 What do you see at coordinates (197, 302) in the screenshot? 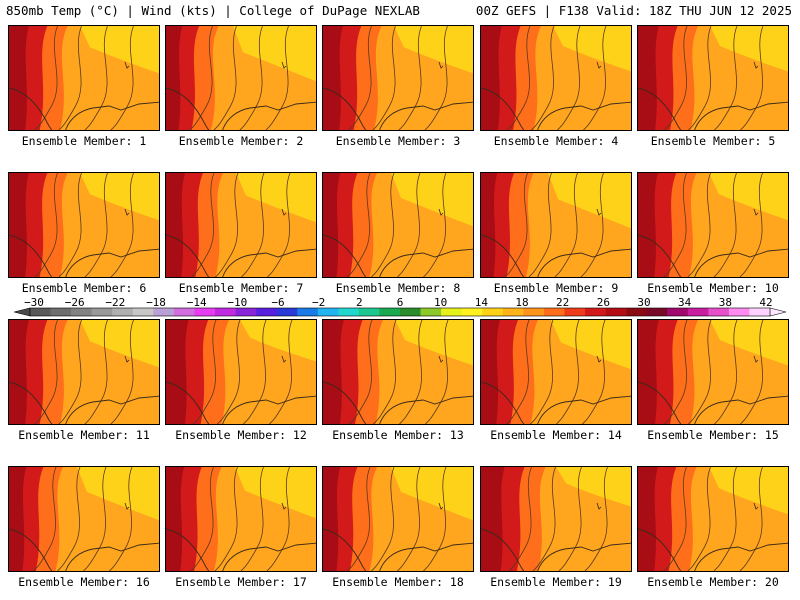
I see `colorbar-tick-label: −14` at bounding box center [197, 302].